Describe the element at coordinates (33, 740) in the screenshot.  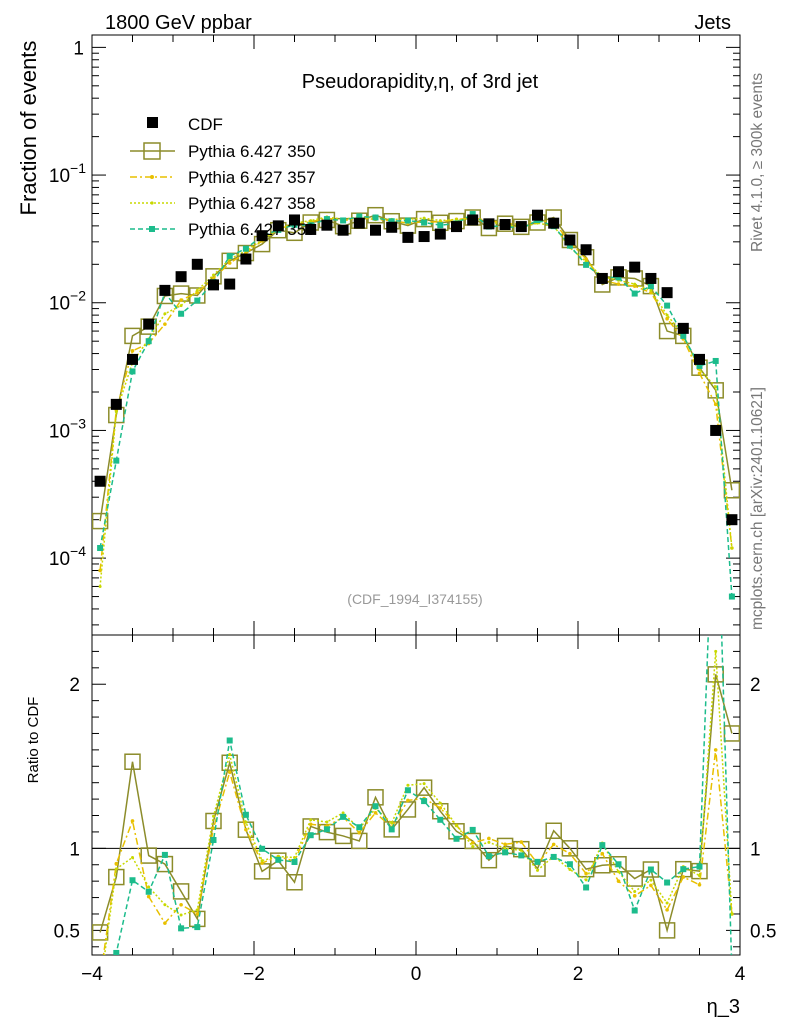
I see `ratio-ylabel: Ratio to CDF` at that location.